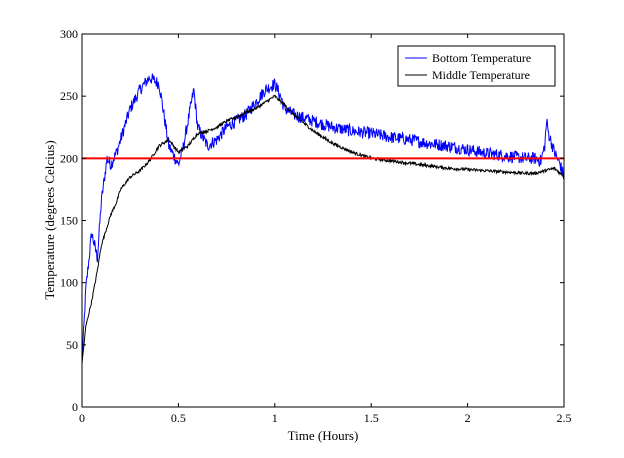 The image size is (624, 458). Describe the element at coordinates (481, 58) in the screenshot. I see `legend-label-bottom: Bottom Temperature` at that location.